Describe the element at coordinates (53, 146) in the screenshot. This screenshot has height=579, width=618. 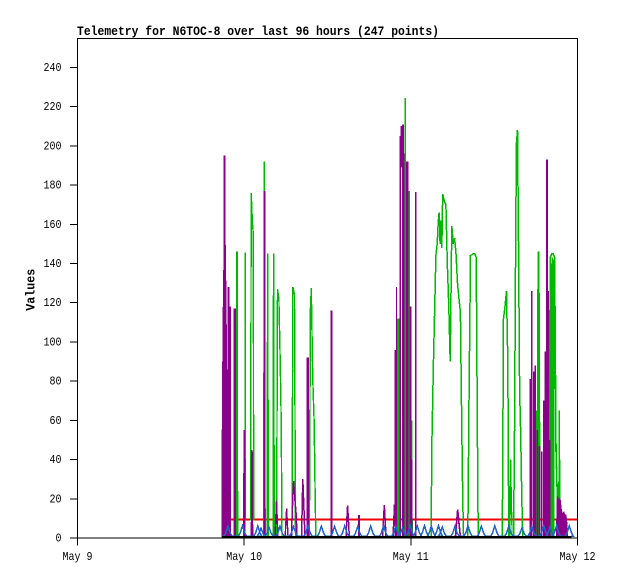
I see `svg-text: 200` at that location.